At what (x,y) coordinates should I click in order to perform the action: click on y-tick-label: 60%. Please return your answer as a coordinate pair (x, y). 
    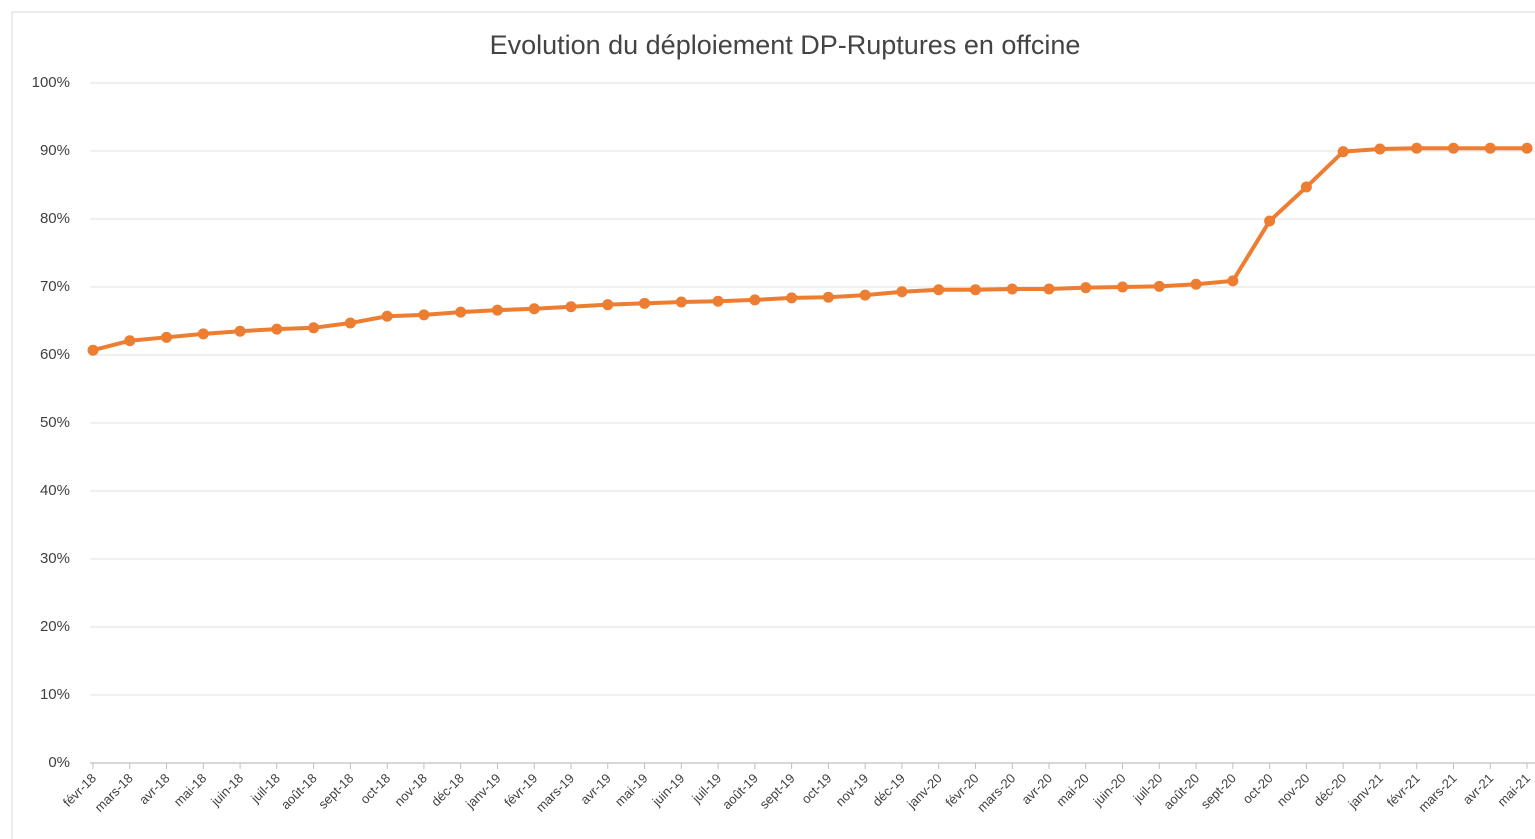
    Looking at the image, I should click on (55, 354).